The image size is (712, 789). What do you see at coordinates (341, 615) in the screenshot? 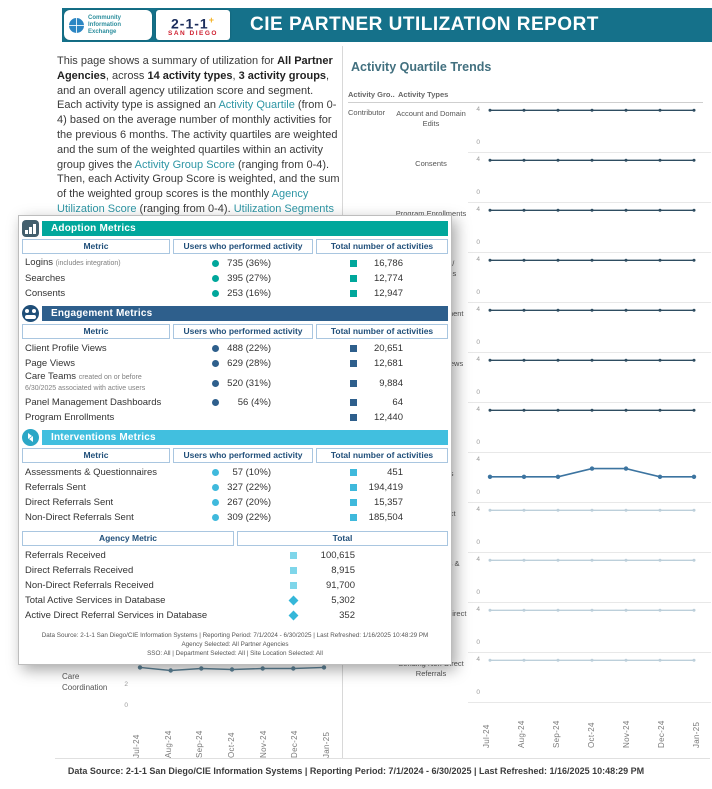
I see `total-cell: 352` at bounding box center [341, 615].